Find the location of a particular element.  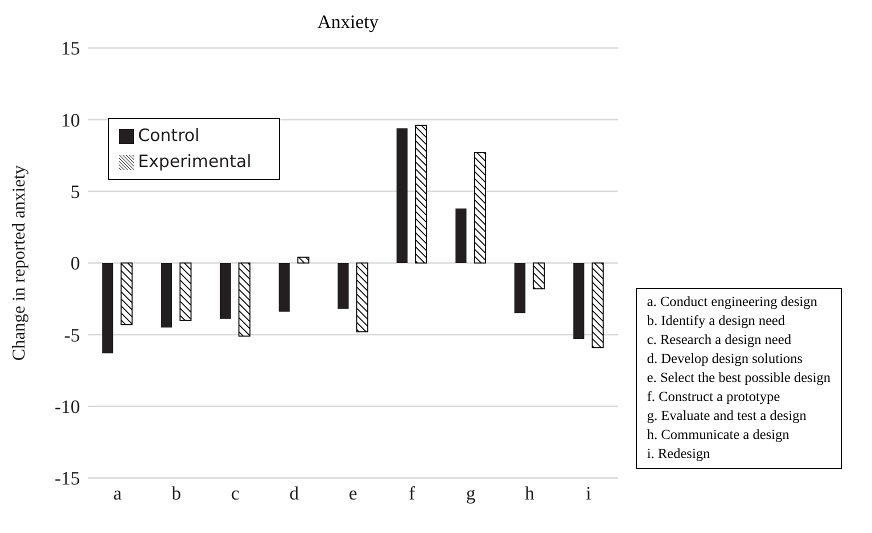

y-tick-label: -5 is located at coordinates (72, 335).